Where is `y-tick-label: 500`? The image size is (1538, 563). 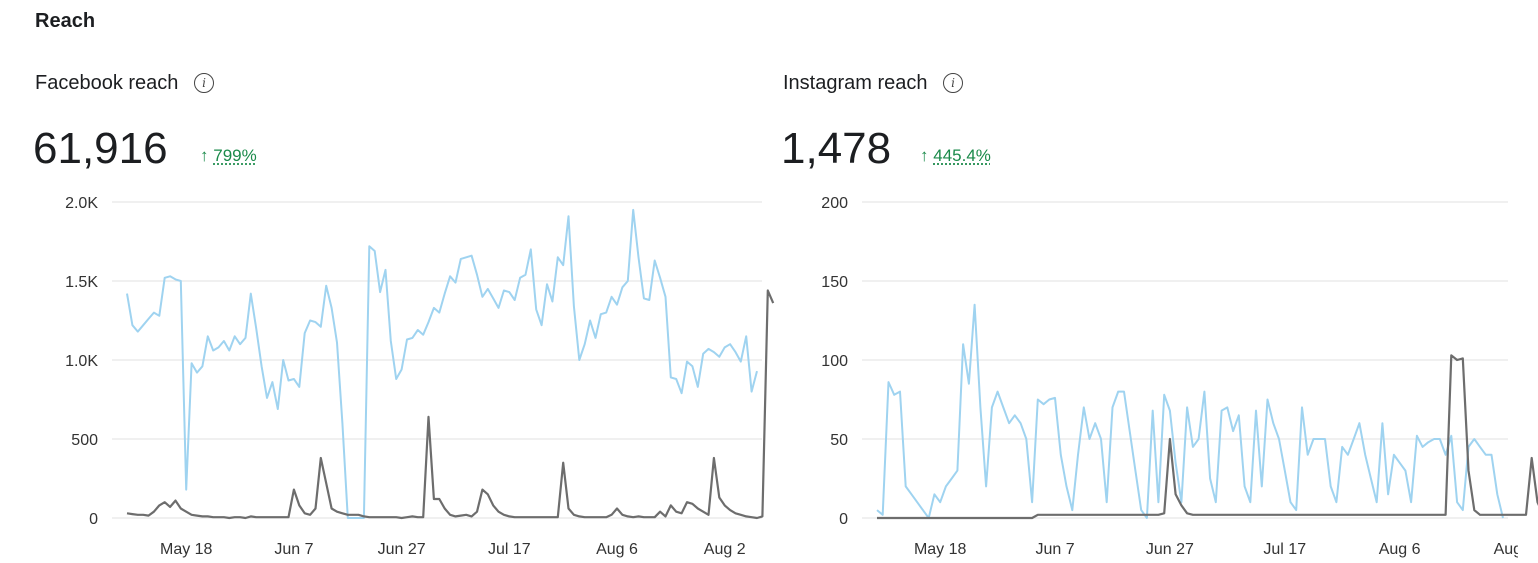
y-tick-label: 500 is located at coordinates (84, 440).